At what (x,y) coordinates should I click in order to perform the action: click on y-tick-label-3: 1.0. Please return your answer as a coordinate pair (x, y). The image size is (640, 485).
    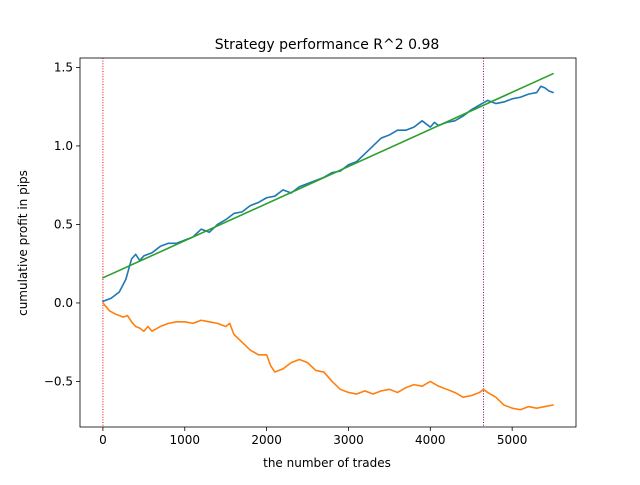
    Looking at the image, I should click on (63, 146).